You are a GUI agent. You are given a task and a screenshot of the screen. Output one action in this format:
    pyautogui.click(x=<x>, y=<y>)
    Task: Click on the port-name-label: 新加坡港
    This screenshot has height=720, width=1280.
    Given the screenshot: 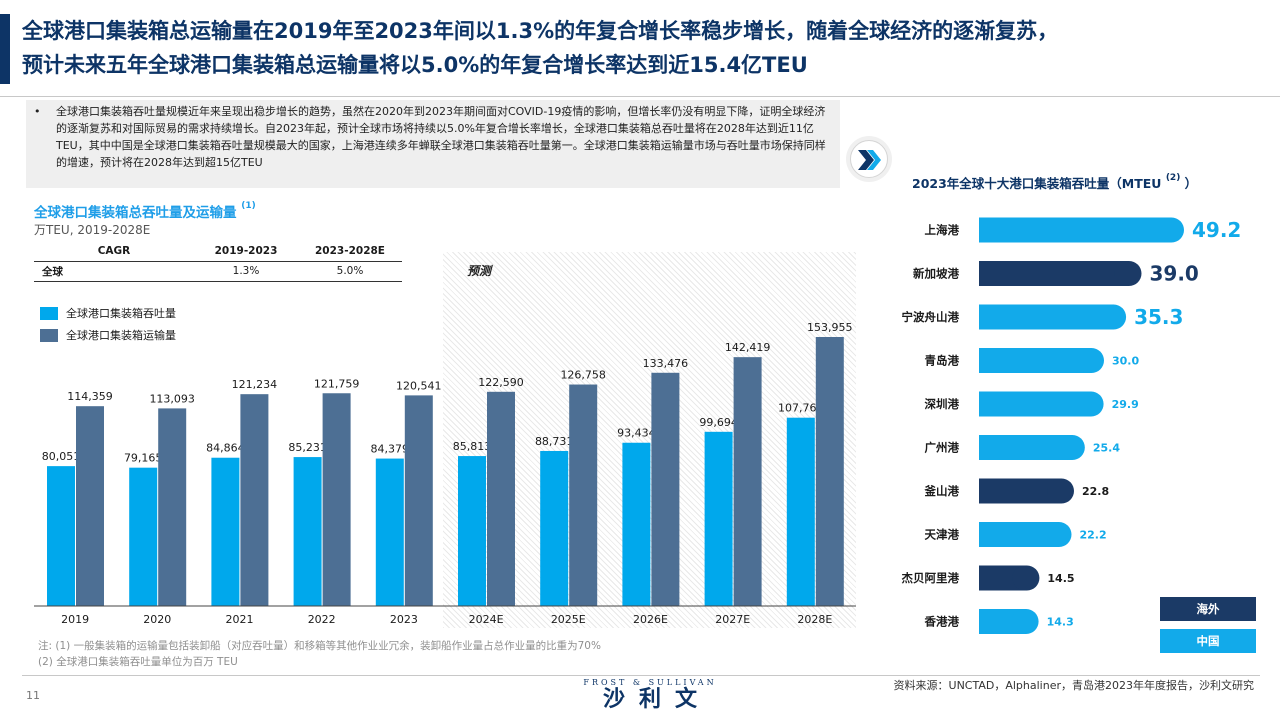 What is the action you would take?
    pyautogui.click(x=936, y=274)
    